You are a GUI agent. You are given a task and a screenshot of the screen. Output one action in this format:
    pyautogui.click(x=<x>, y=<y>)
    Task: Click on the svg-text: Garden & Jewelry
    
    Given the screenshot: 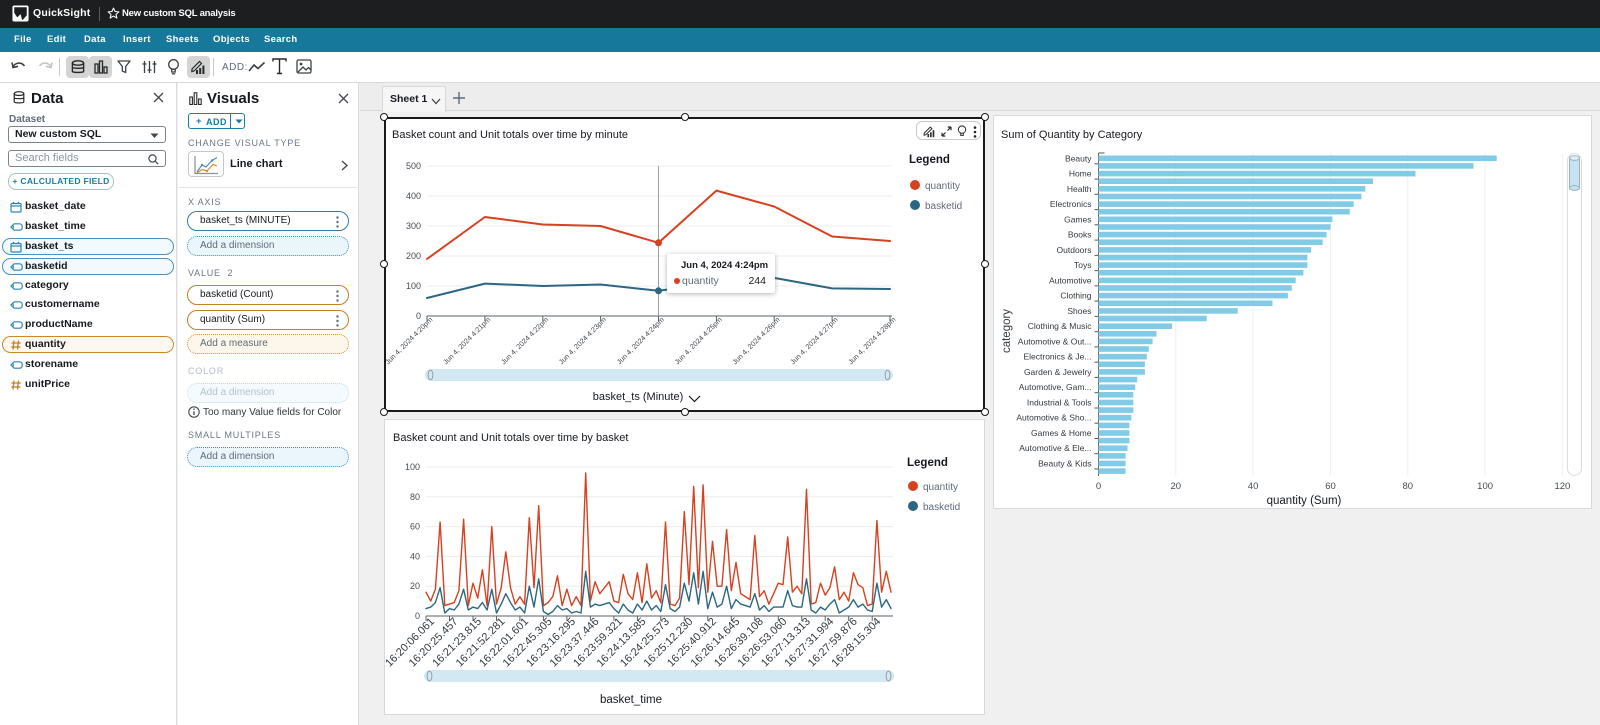 What is the action you would take?
    pyautogui.click(x=1058, y=372)
    